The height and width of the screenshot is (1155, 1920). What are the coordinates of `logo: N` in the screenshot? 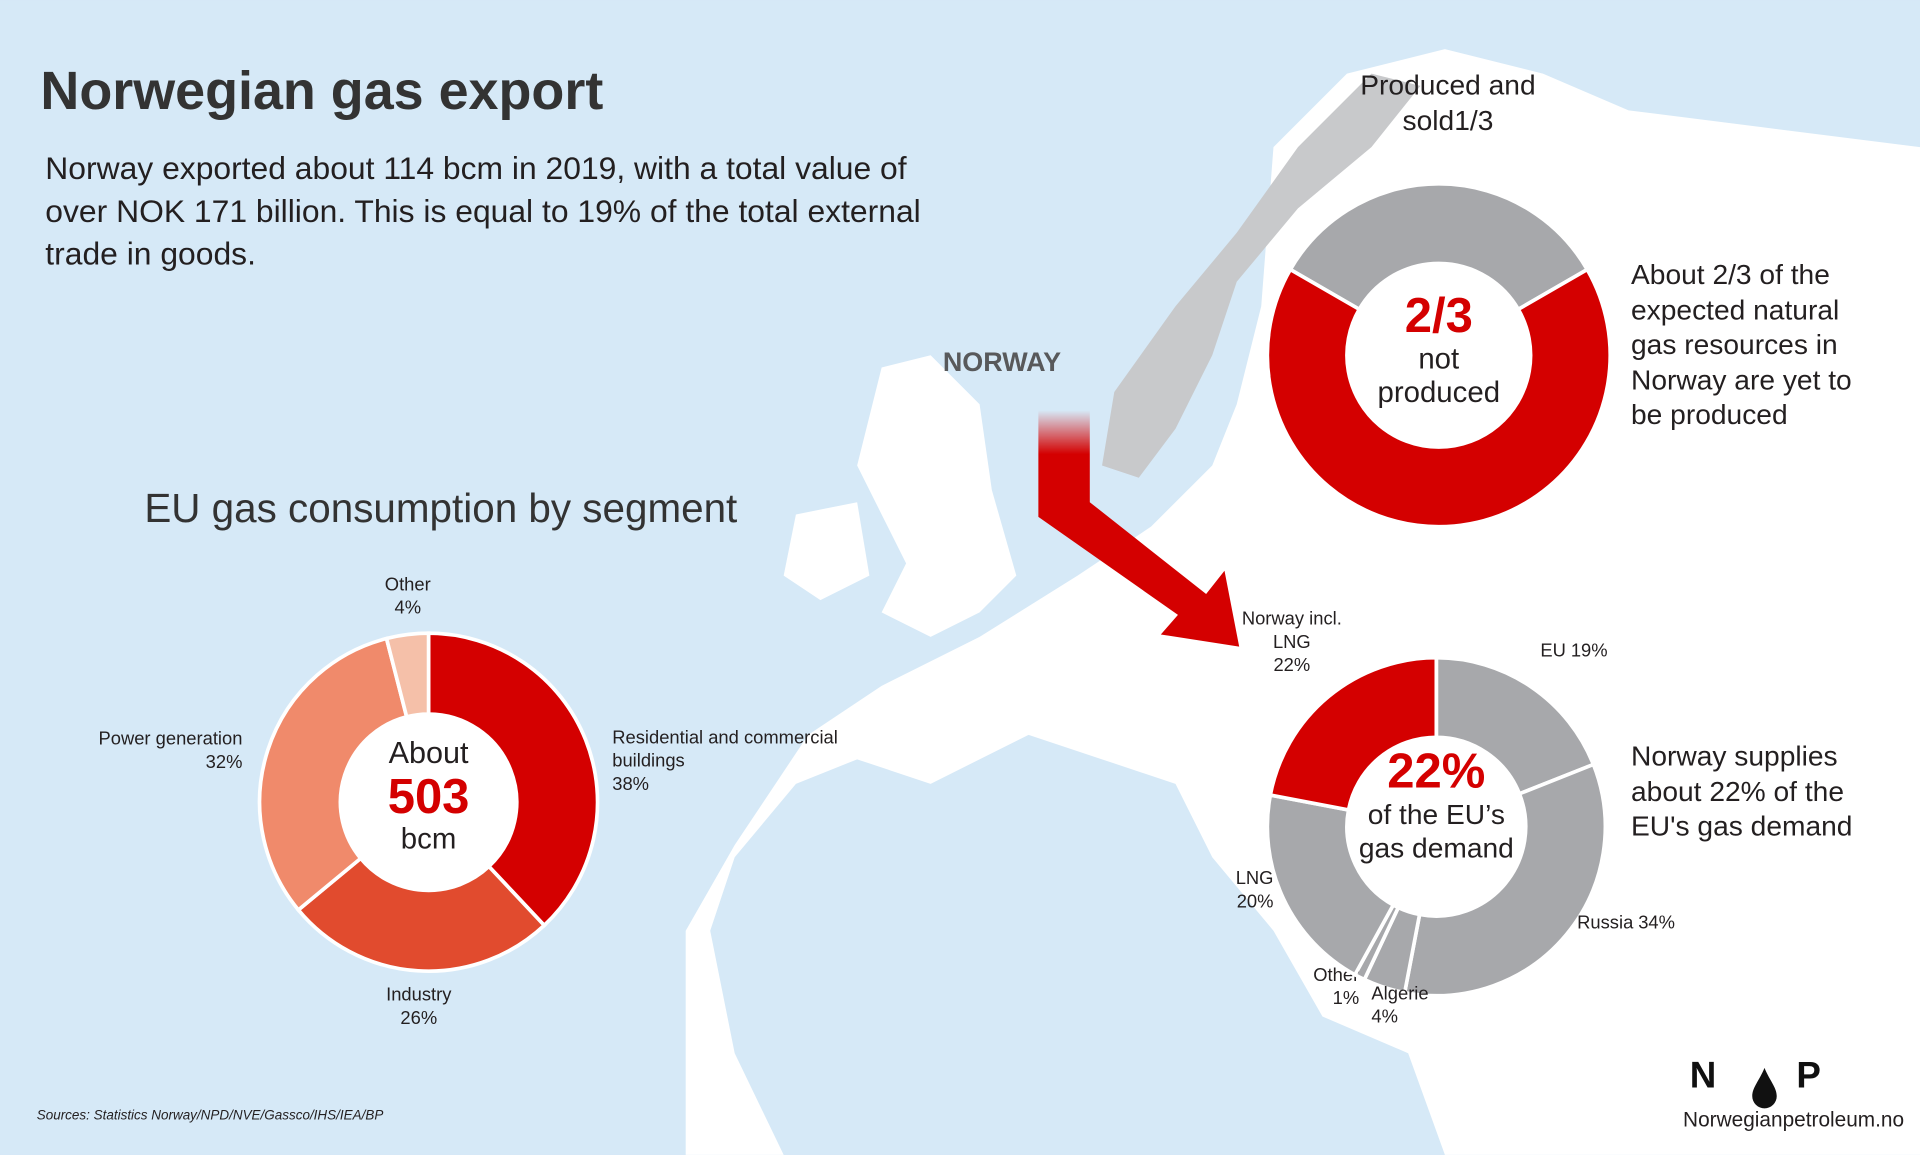 It's located at (1708, 1077).